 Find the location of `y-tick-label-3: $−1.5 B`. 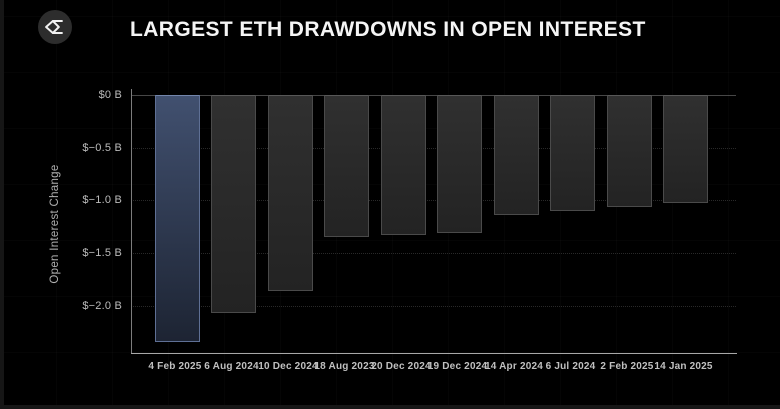

y-tick-label-3: $−1.5 B is located at coordinates (102, 252).